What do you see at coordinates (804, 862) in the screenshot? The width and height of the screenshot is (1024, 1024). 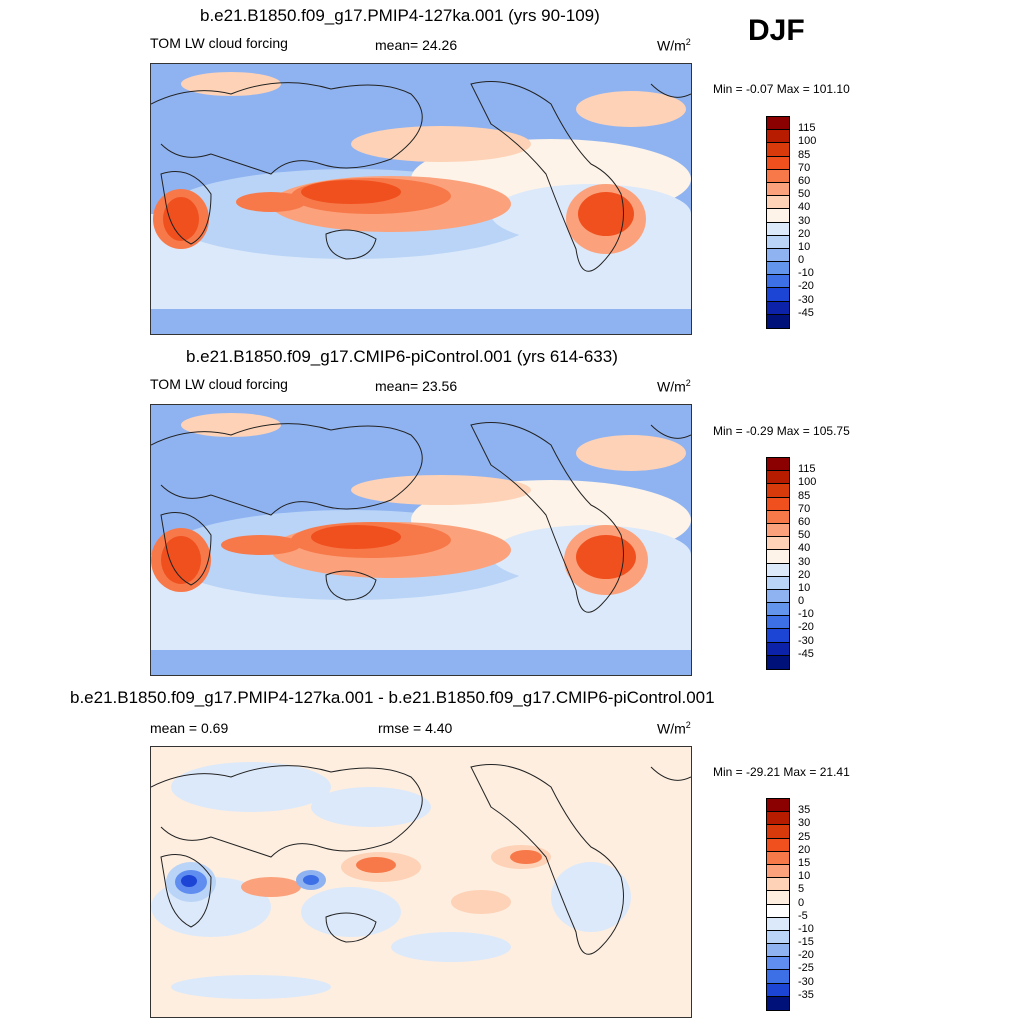 I see `colorbar-tick-label: 15` at bounding box center [804, 862].